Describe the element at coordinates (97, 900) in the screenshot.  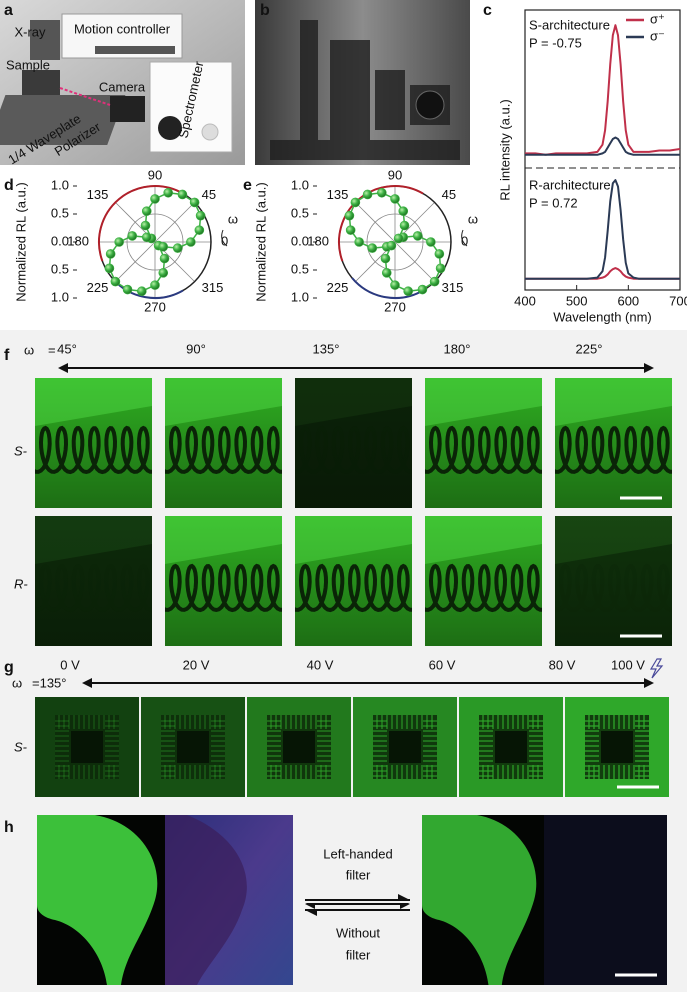
I see `butterfly-wing` at that location.